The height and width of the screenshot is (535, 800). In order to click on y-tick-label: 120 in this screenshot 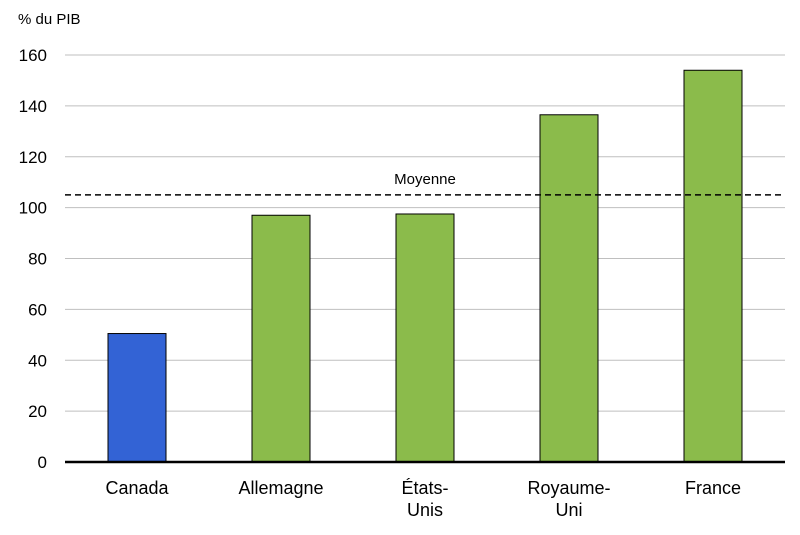, I will do `click(33, 157)`.